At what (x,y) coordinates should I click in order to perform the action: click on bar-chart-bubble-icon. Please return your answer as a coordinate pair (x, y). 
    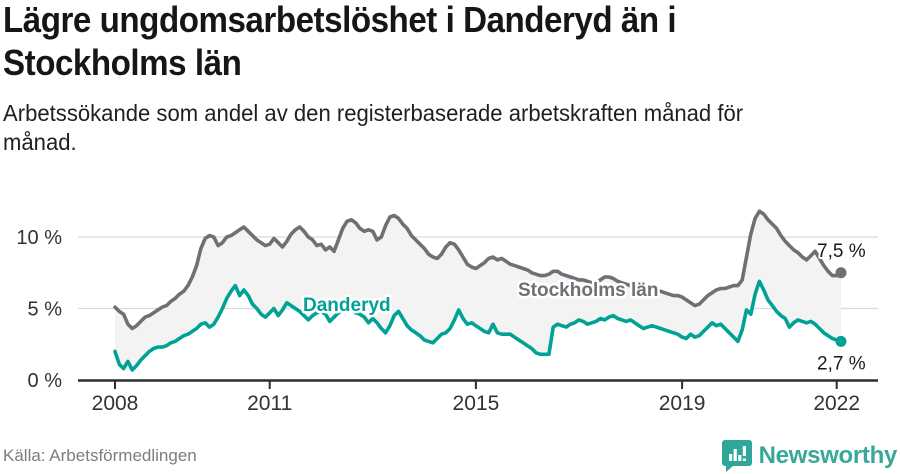
    Looking at the image, I should click on (736, 456).